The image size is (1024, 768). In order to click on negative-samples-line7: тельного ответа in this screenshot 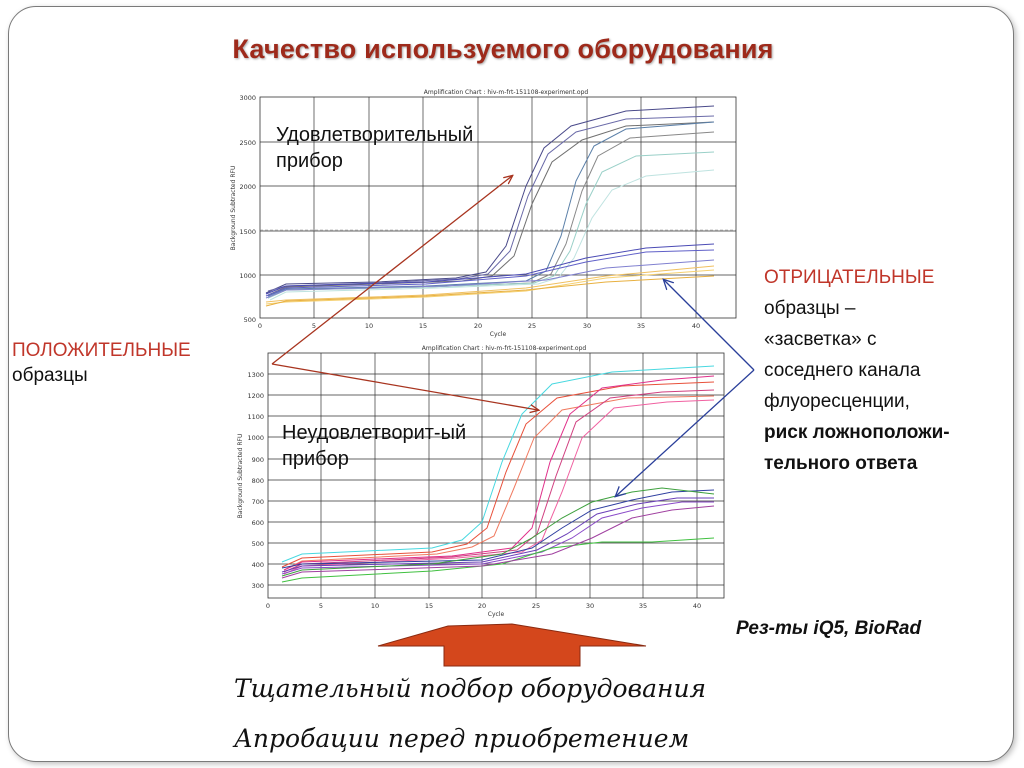, I will do `click(841, 463)`.